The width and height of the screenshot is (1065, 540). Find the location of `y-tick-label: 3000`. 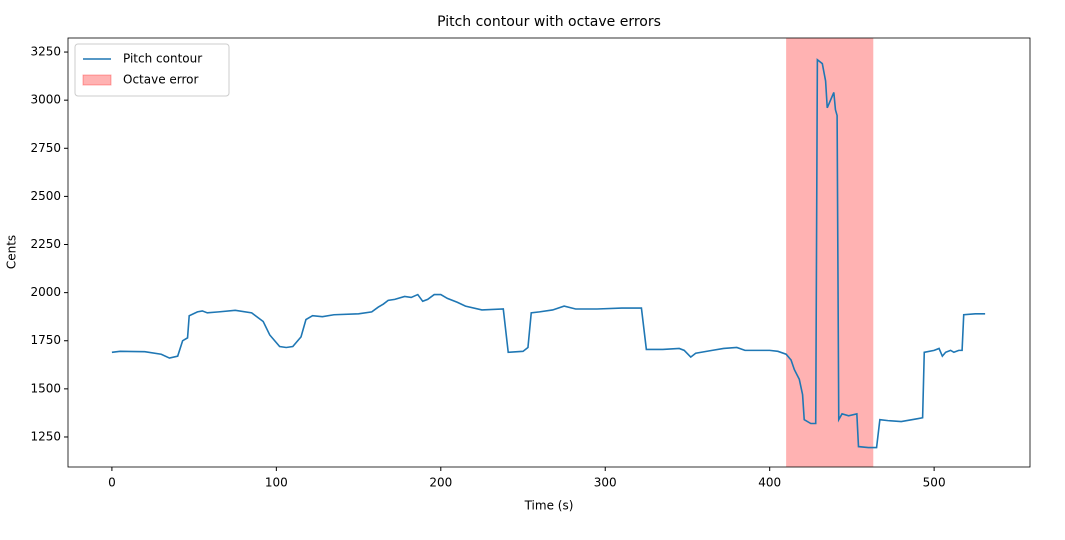

y-tick-label: 3000 is located at coordinates (45, 100).